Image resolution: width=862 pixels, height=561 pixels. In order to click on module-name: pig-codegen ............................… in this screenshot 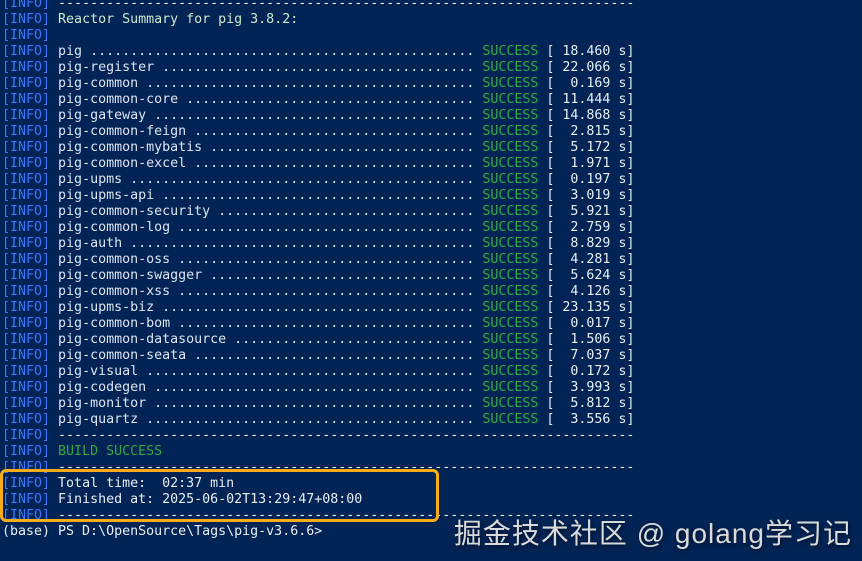, I will do `click(270, 387)`.